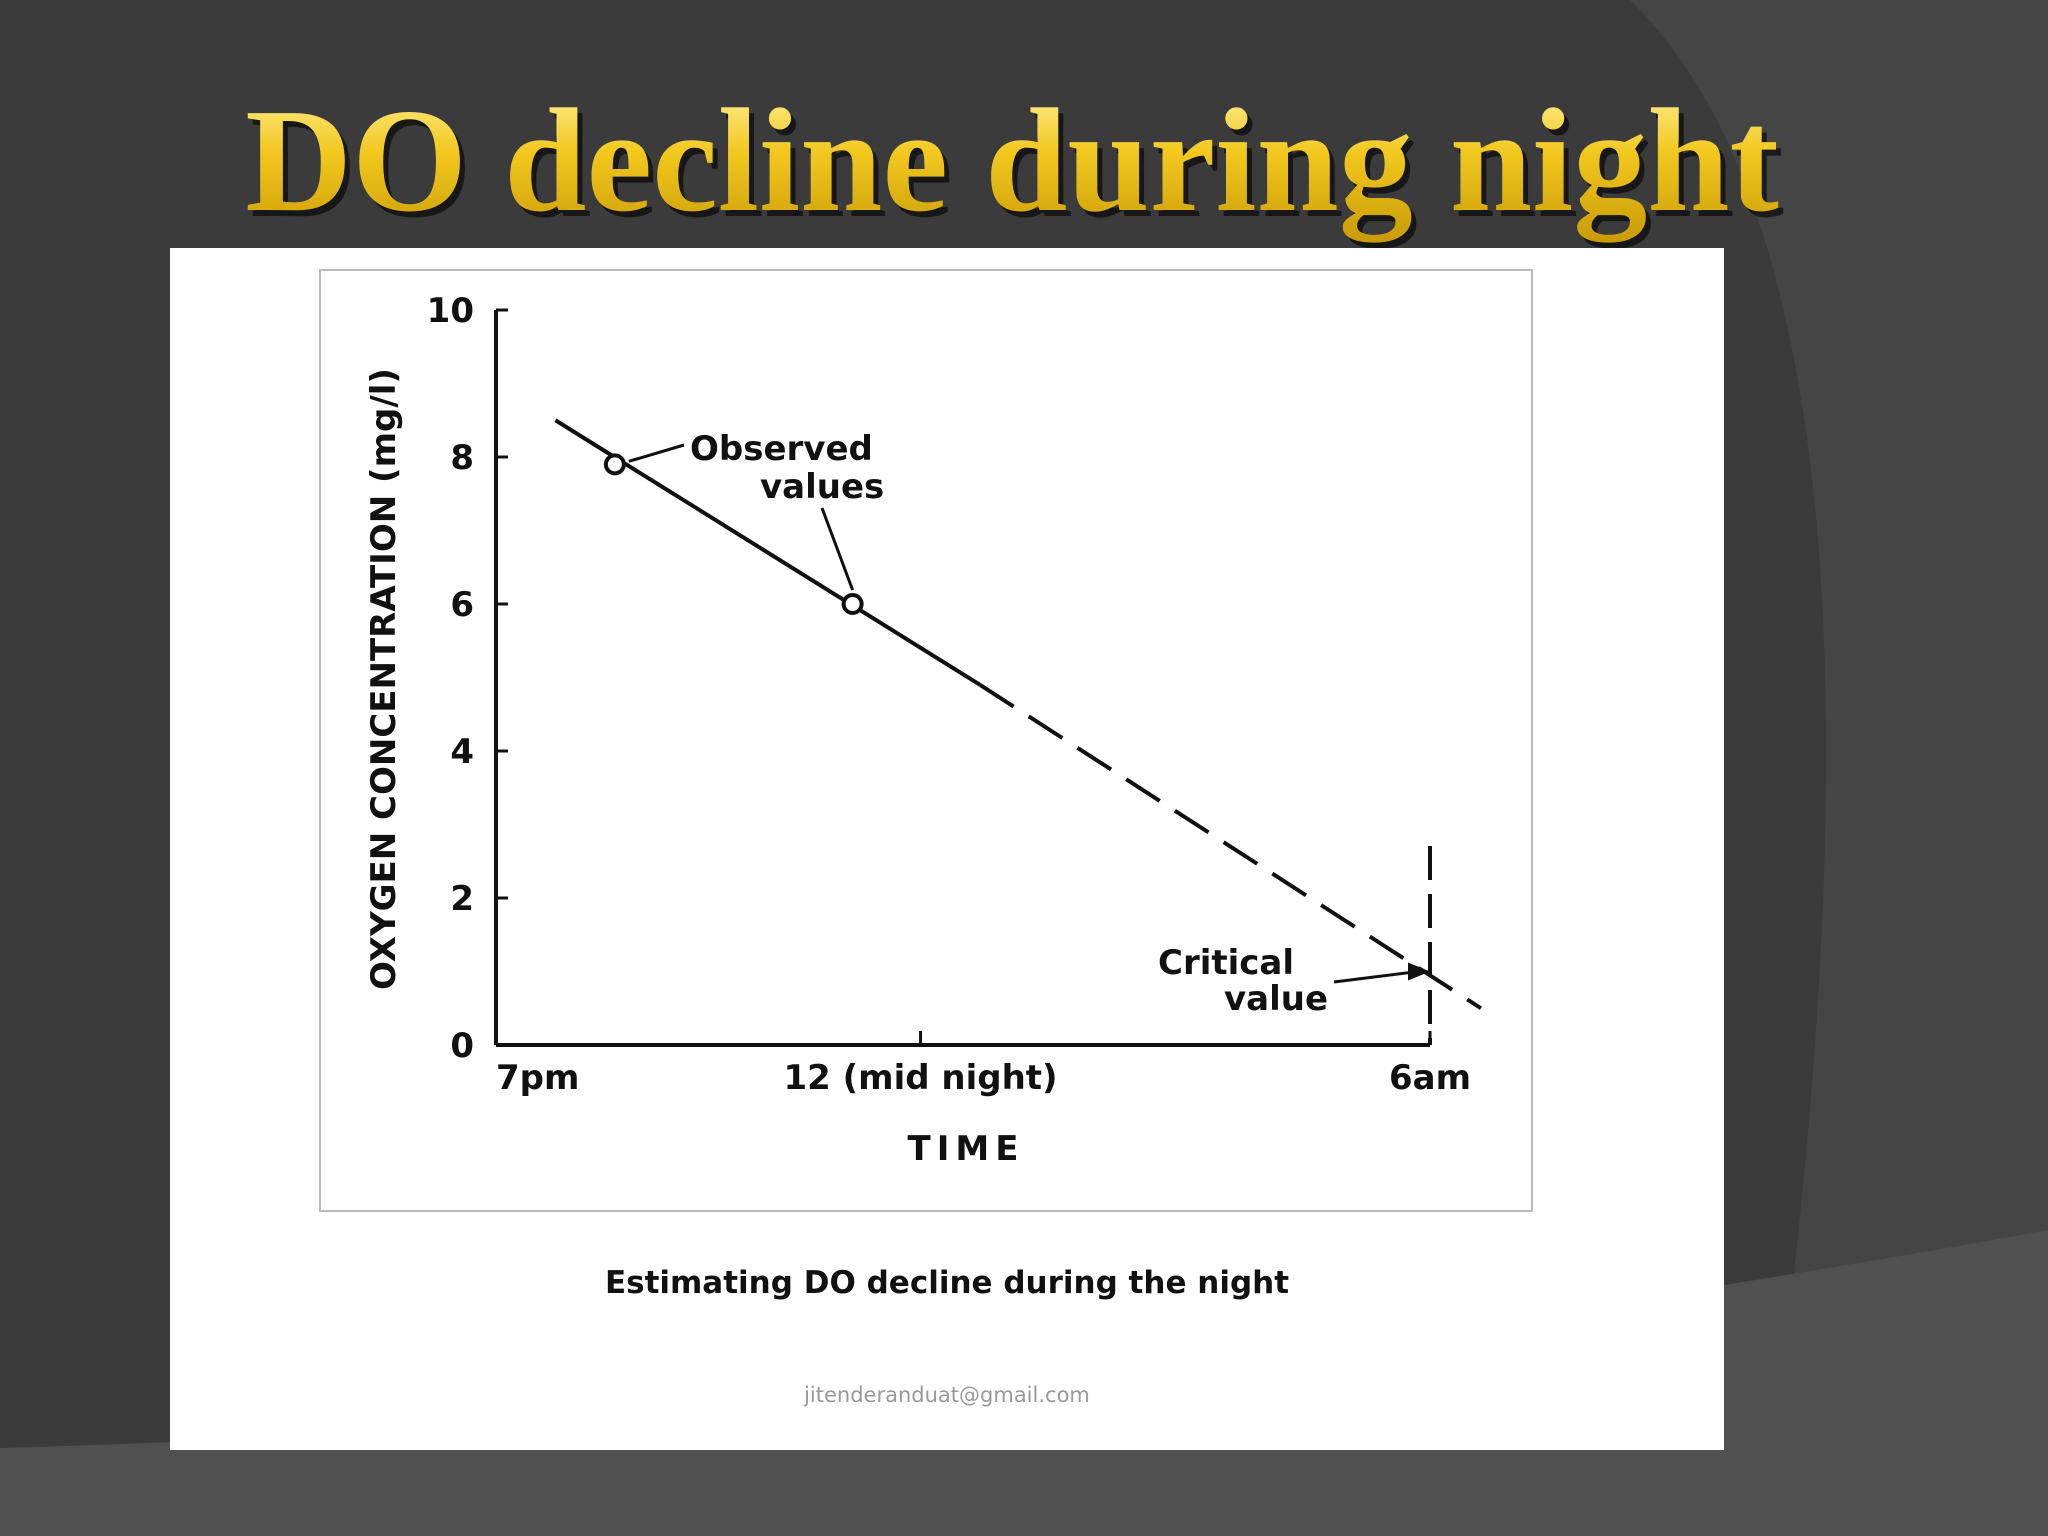  What do you see at coordinates (920, 1078) in the screenshot?
I see `x-tick-label: 12 (mid night)` at bounding box center [920, 1078].